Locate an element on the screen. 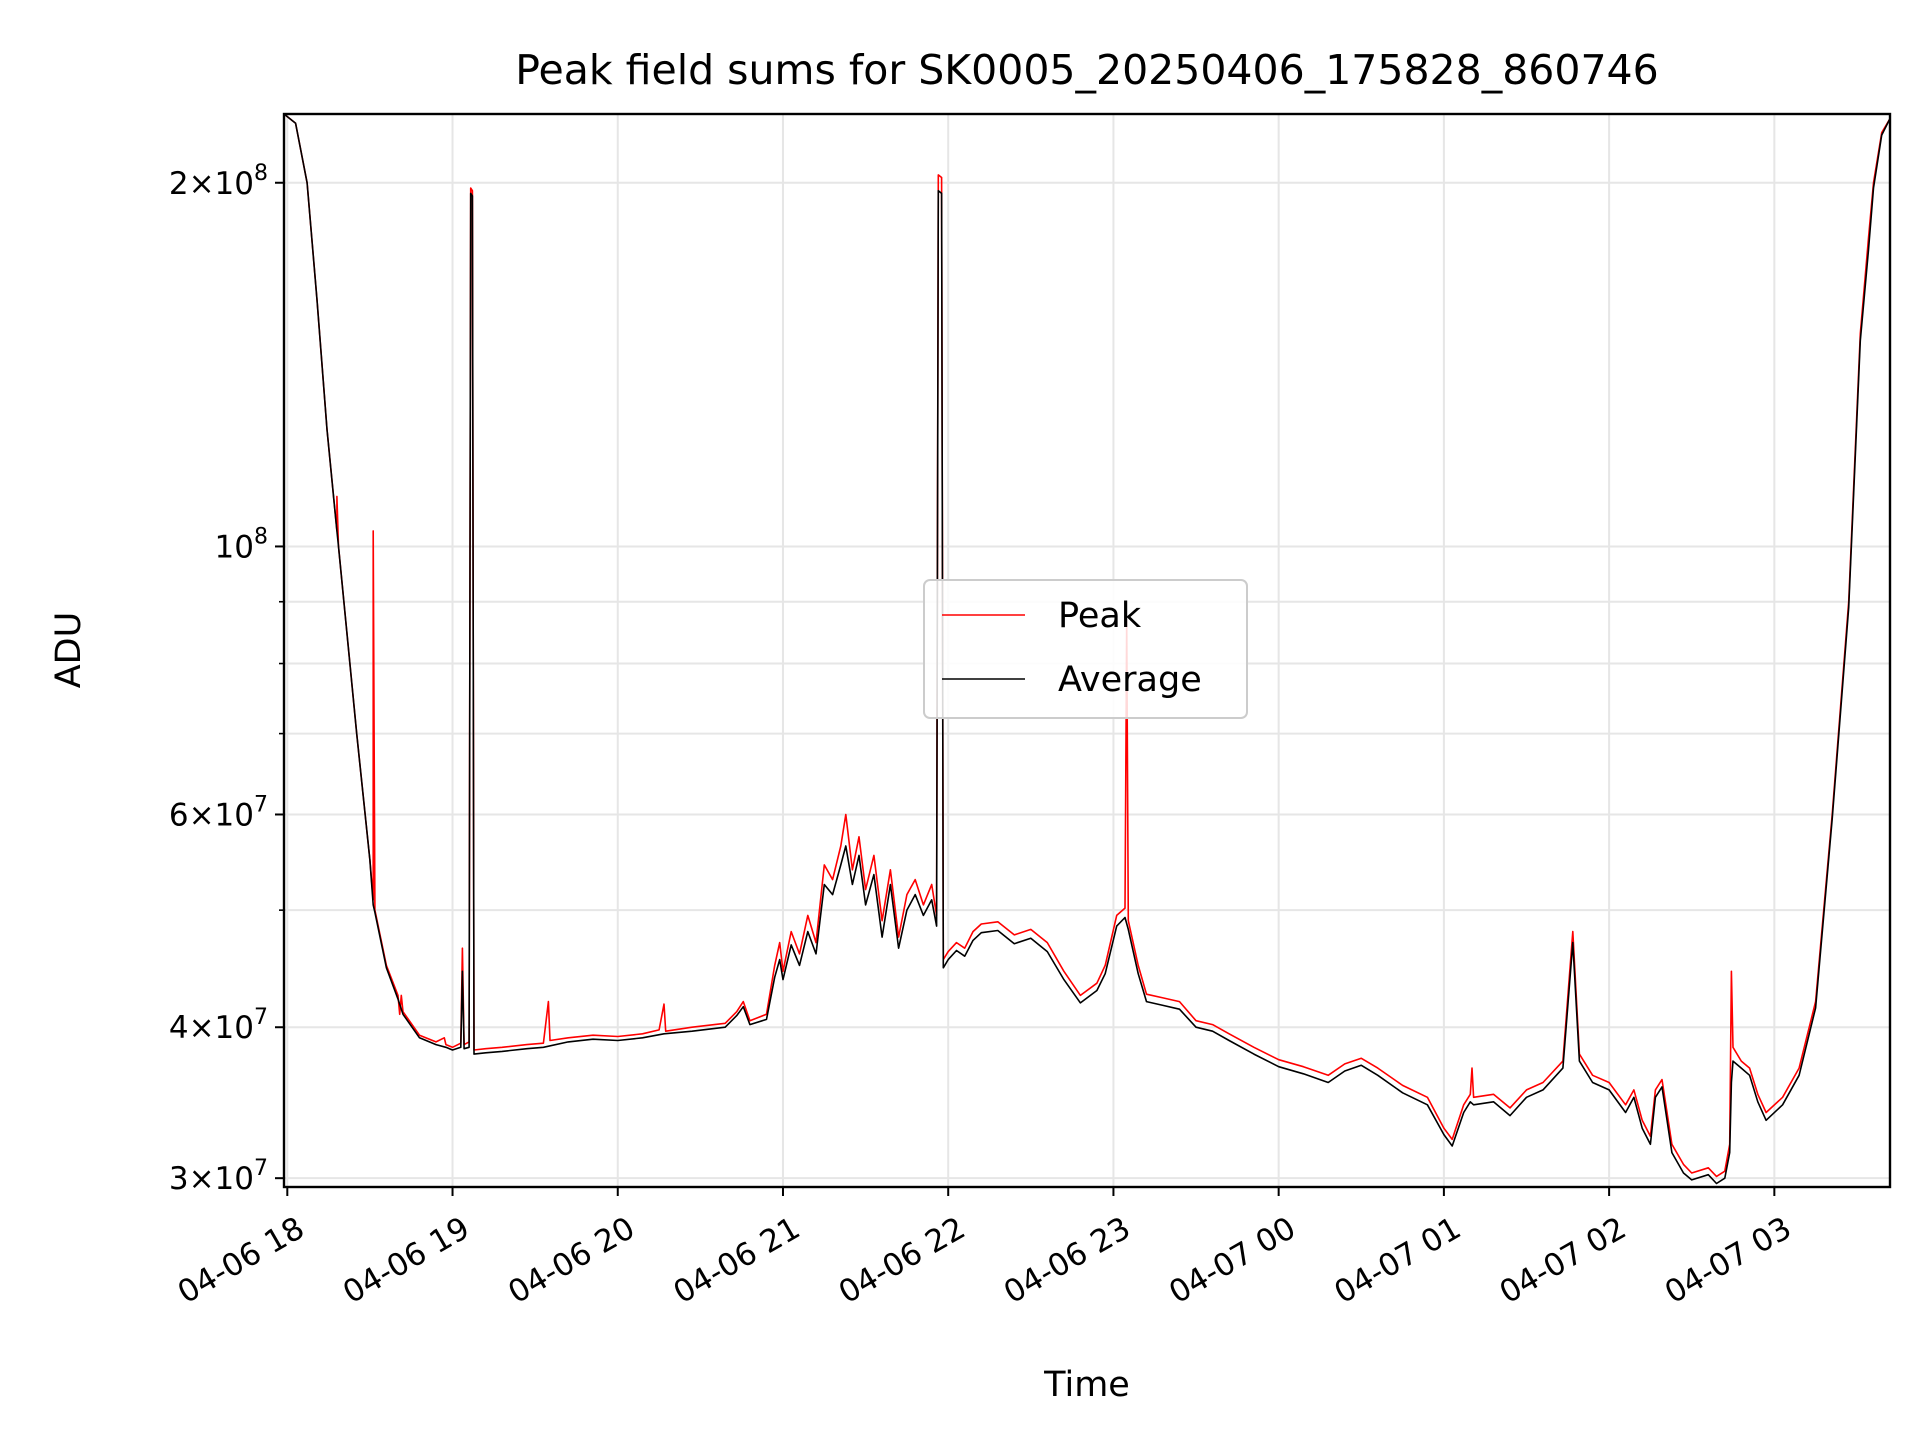  y-tick-label: 3×107 is located at coordinates (218, 1176).